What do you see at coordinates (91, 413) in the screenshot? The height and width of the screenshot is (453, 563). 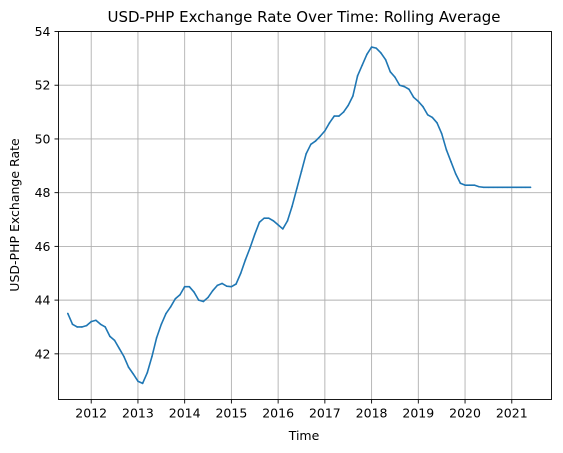 I see `x-tick-label: 2012` at bounding box center [91, 413].